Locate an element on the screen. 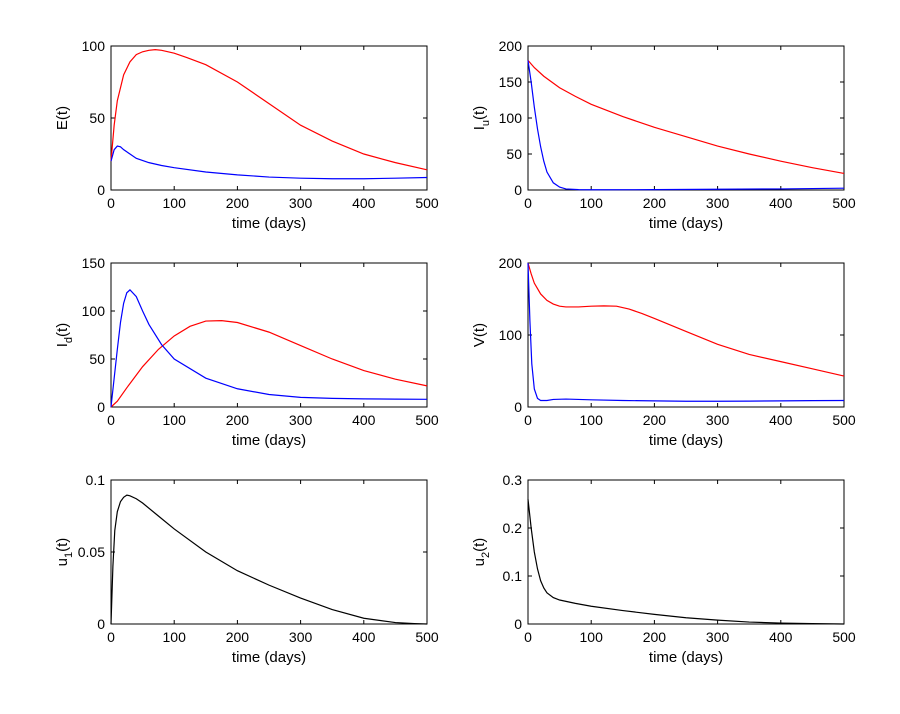 The width and height of the screenshot is (900, 714). y-axis-label: u1(t) is located at coordinates (64, 552).